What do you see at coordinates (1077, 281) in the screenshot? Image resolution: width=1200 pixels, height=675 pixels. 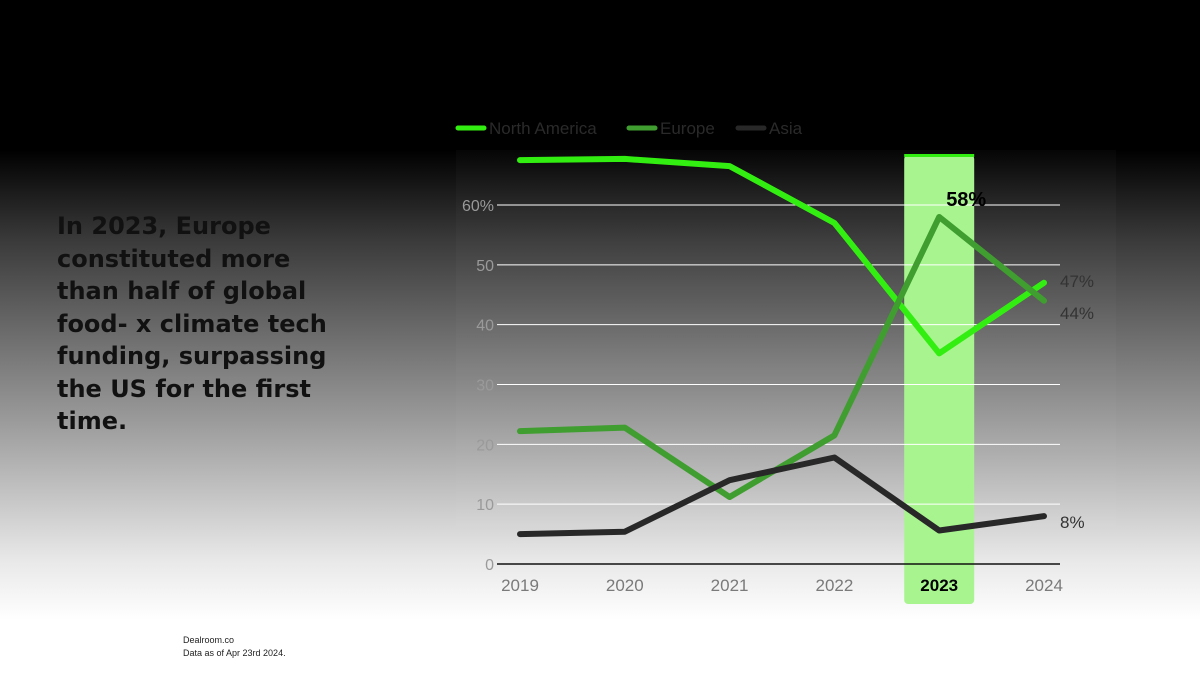 I see `end-label-north-america: 47%` at bounding box center [1077, 281].